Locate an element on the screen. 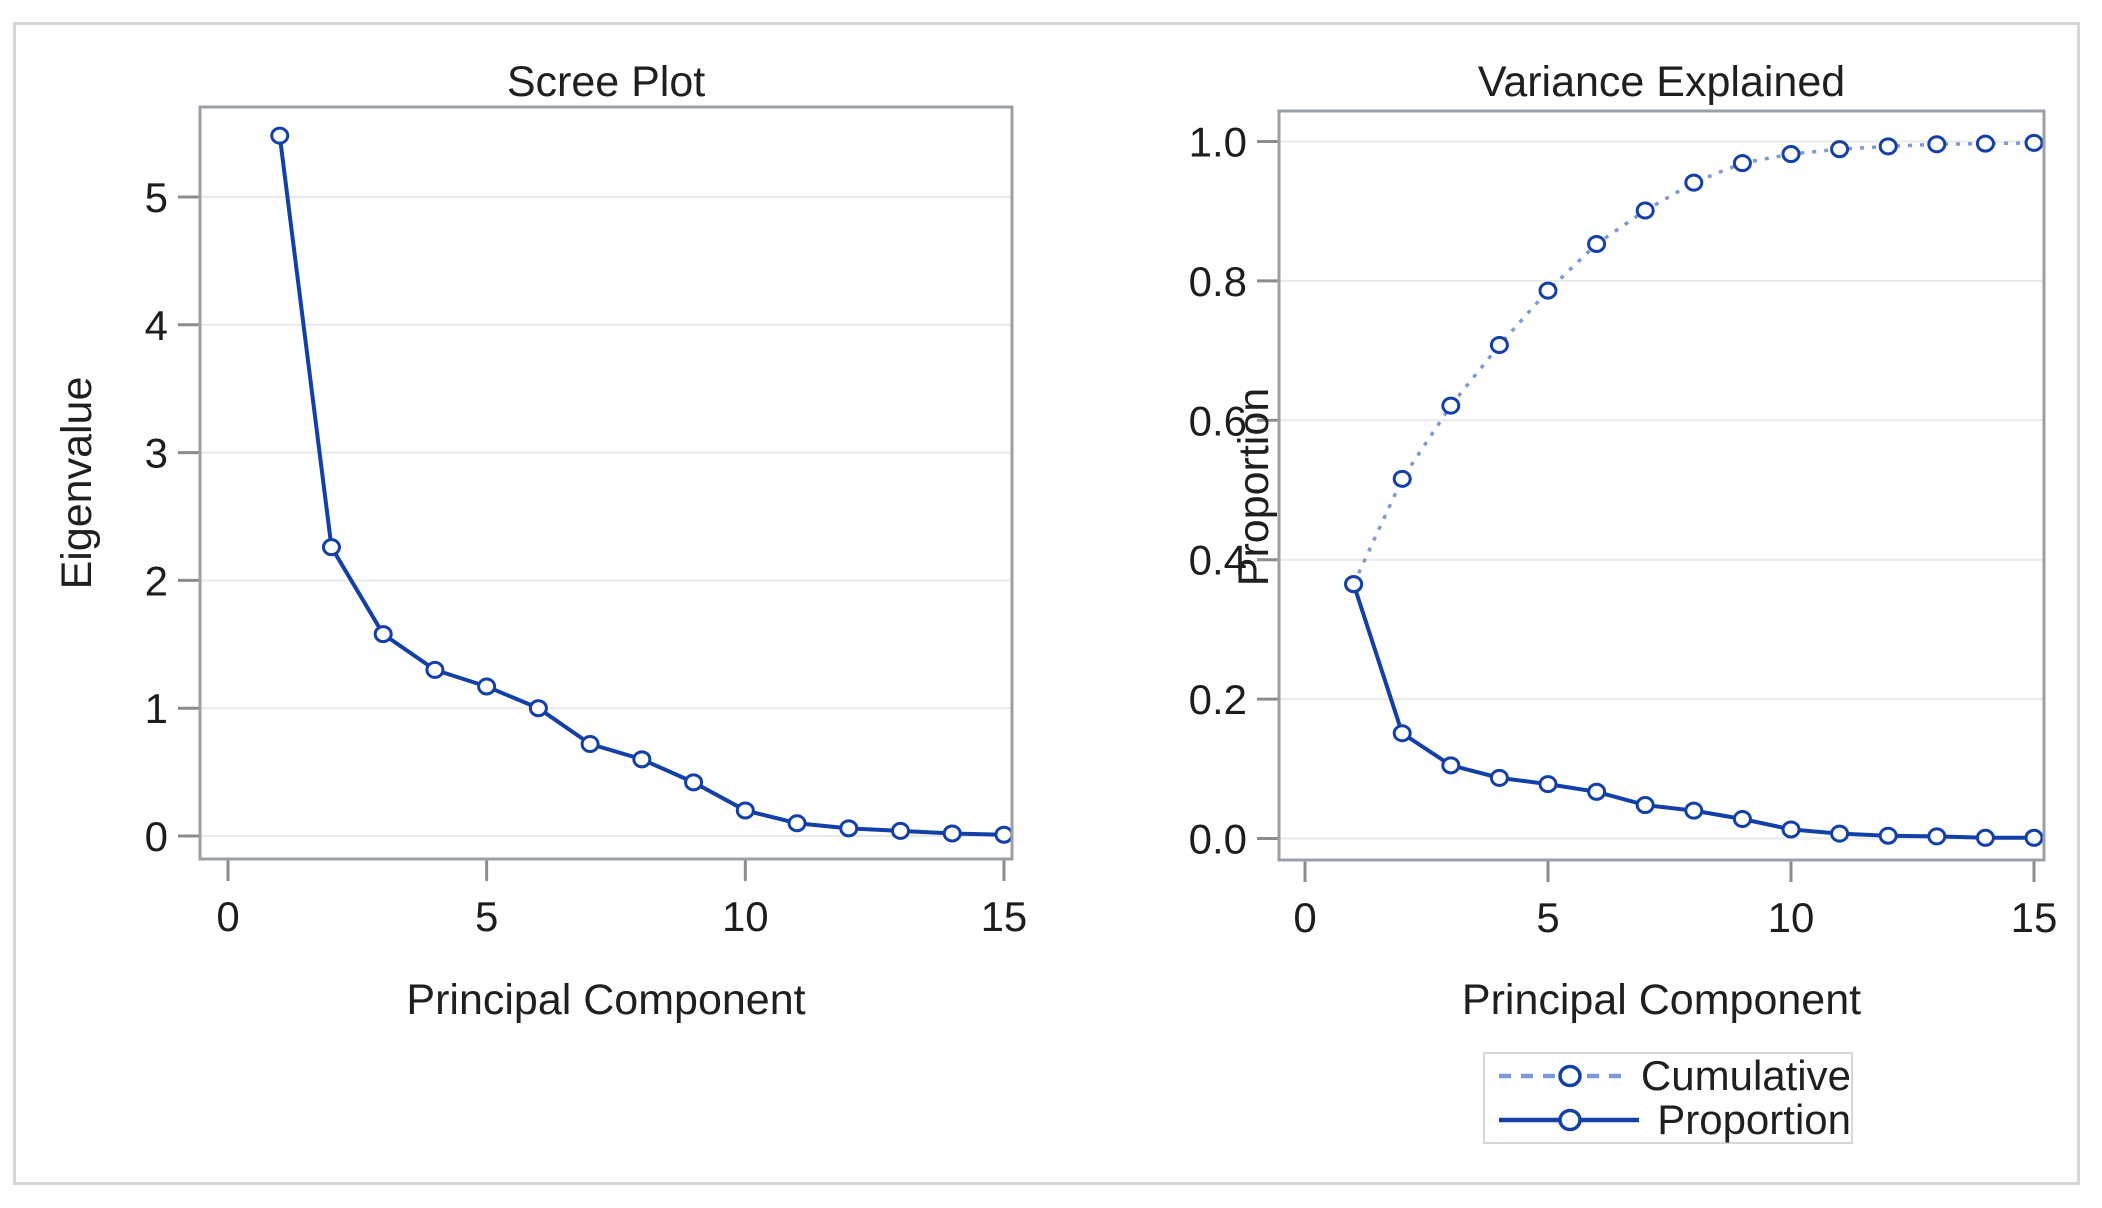 This screenshot has height=1208, width=2102. y-tick-label: 1.0 is located at coordinates (1218, 142).